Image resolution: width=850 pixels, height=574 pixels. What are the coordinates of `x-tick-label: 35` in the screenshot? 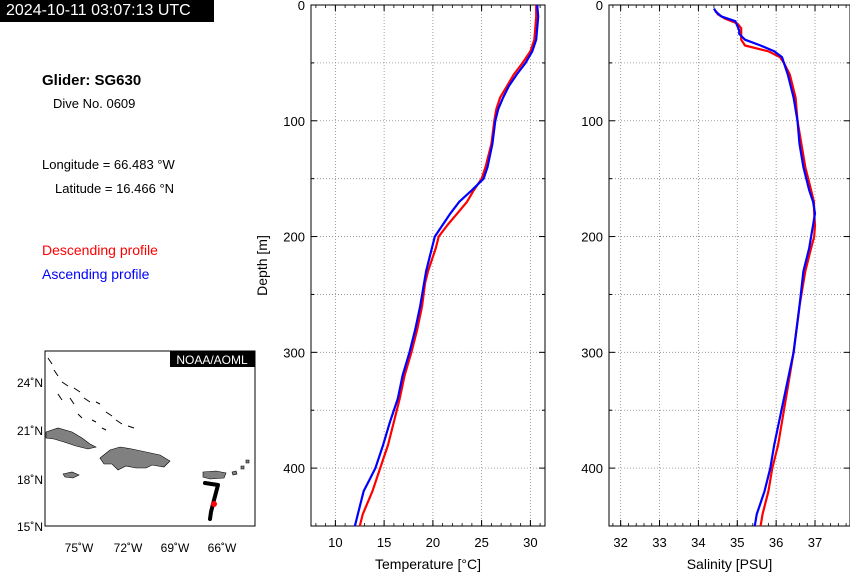 It's located at (737, 542).